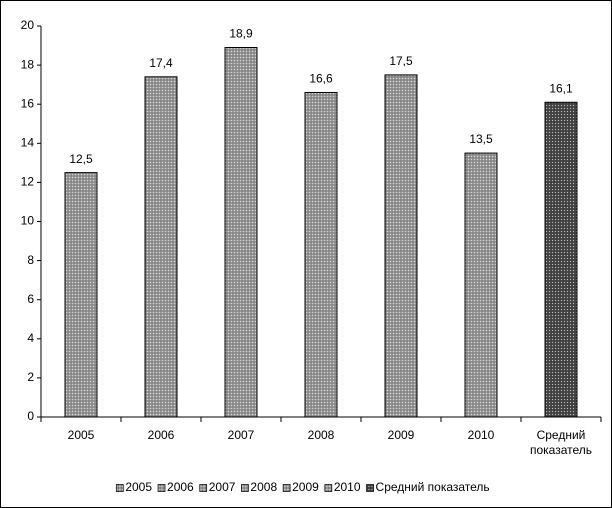  I want to click on y-tick-label: 4, so click(30, 338).